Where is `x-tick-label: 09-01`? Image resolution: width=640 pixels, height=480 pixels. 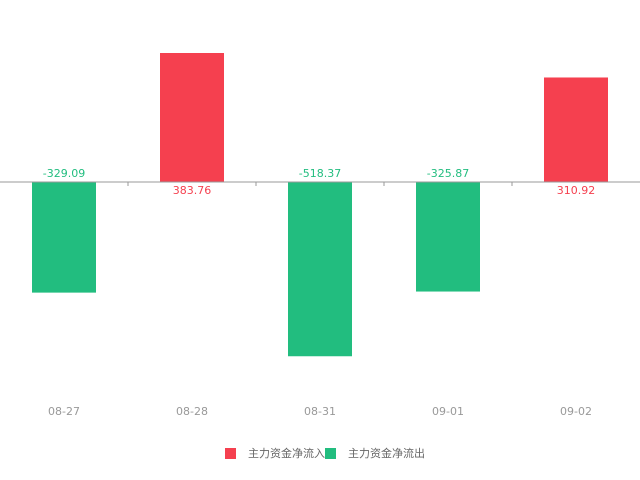
x-tick-label: 09-01 is located at coordinates (448, 411).